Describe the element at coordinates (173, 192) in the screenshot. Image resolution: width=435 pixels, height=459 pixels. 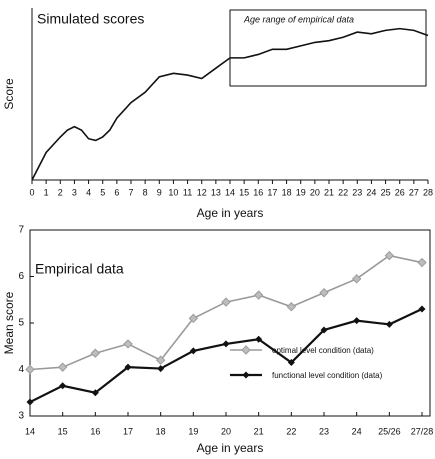
I see `x-tick-label: 10` at that location.